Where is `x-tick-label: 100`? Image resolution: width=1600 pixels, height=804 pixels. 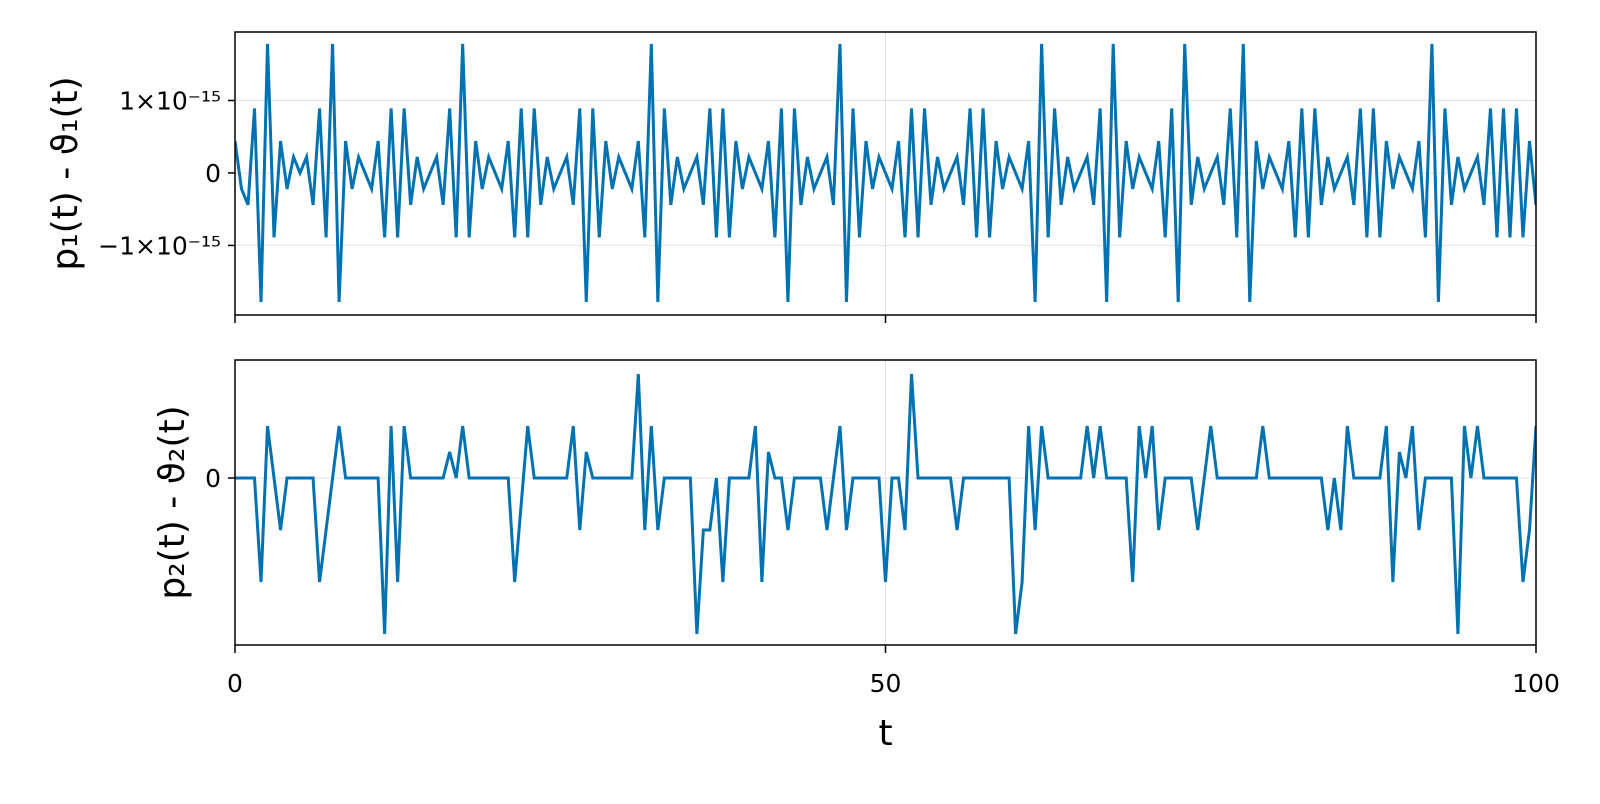 x-tick-label: 100 is located at coordinates (1536, 683).